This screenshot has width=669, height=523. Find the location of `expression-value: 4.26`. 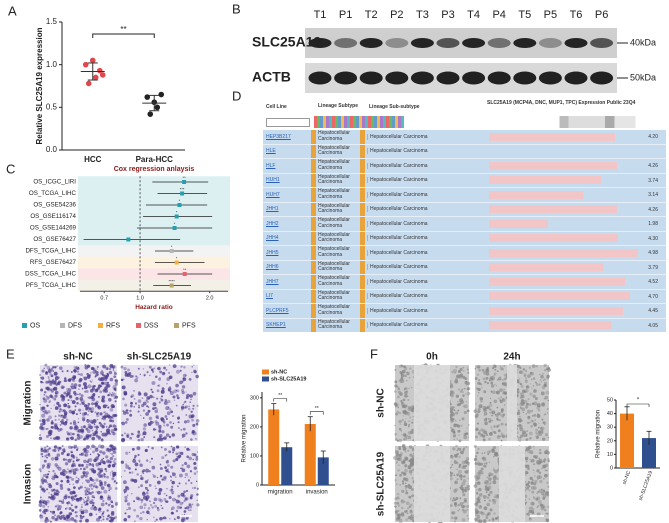

expression-value: 4.26 is located at coordinates (653, 166).